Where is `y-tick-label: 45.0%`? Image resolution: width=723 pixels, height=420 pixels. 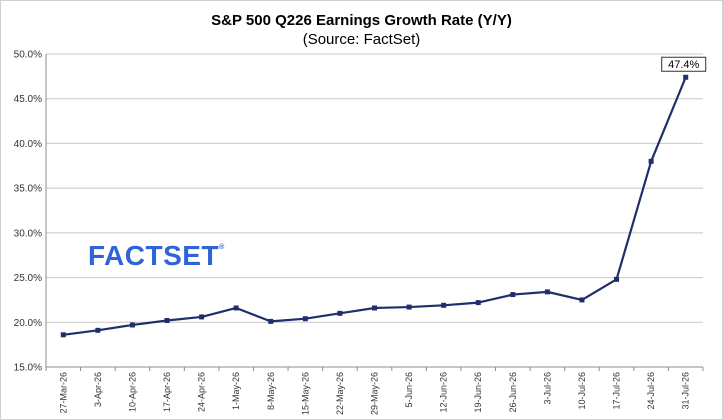 y-tick-label: 45.0% is located at coordinates (28, 99).